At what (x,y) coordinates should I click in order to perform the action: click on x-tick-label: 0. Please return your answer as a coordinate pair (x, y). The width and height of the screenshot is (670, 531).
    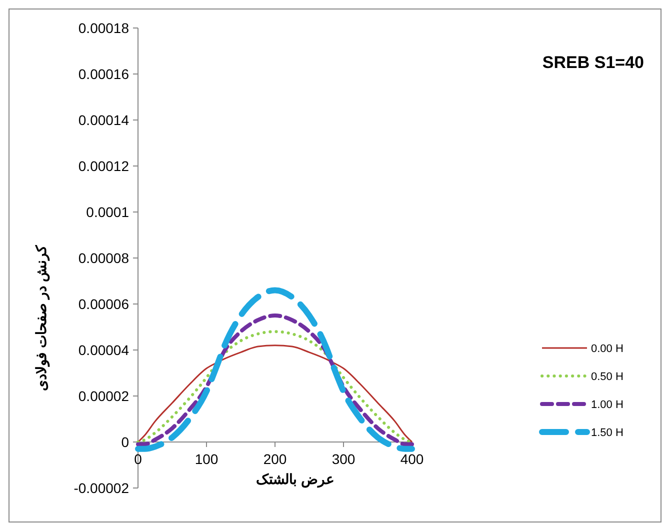
    Looking at the image, I should click on (138, 459).